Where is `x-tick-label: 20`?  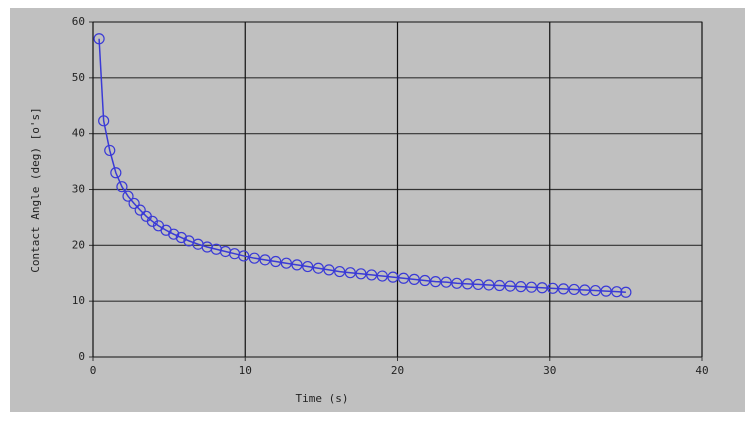 x-tick-label: 20 is located at coordinates (397, 370).